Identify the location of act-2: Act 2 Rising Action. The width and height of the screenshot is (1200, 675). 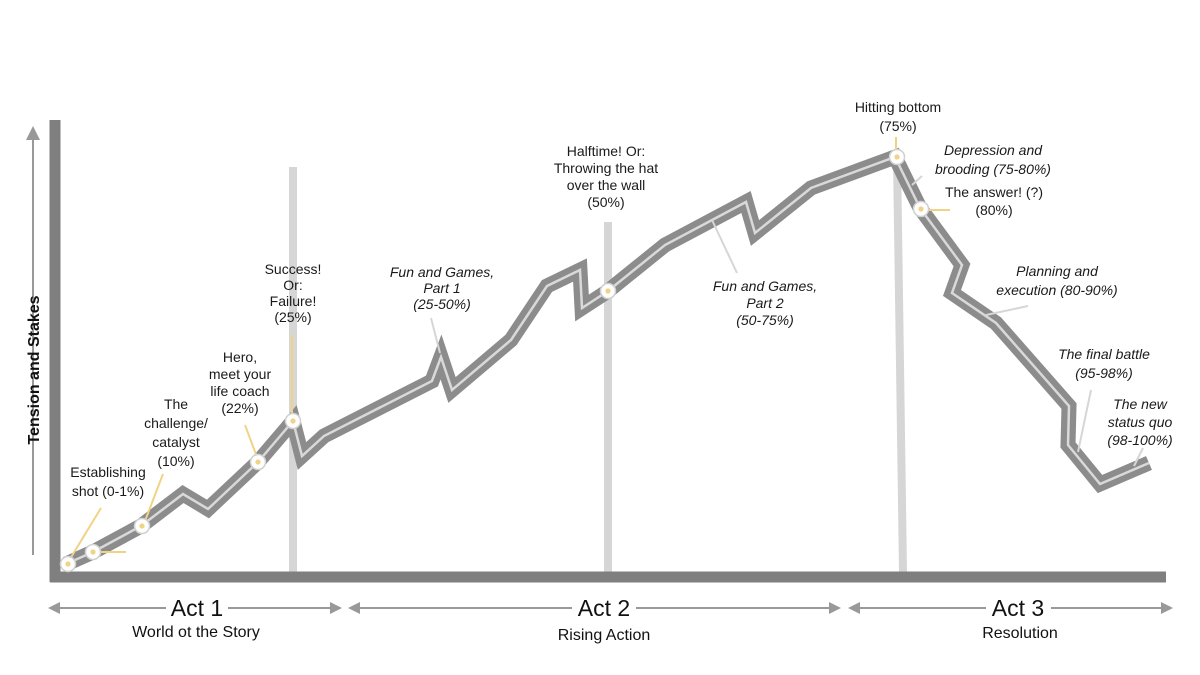
(594, 619).